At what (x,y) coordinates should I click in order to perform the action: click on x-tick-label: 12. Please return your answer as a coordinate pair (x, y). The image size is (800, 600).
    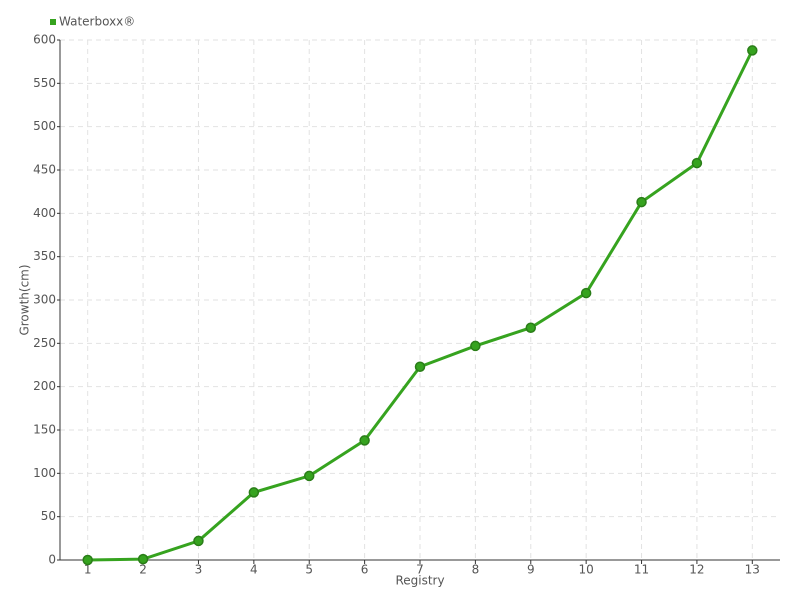
    Looking at the image, I should click on (696, 570).